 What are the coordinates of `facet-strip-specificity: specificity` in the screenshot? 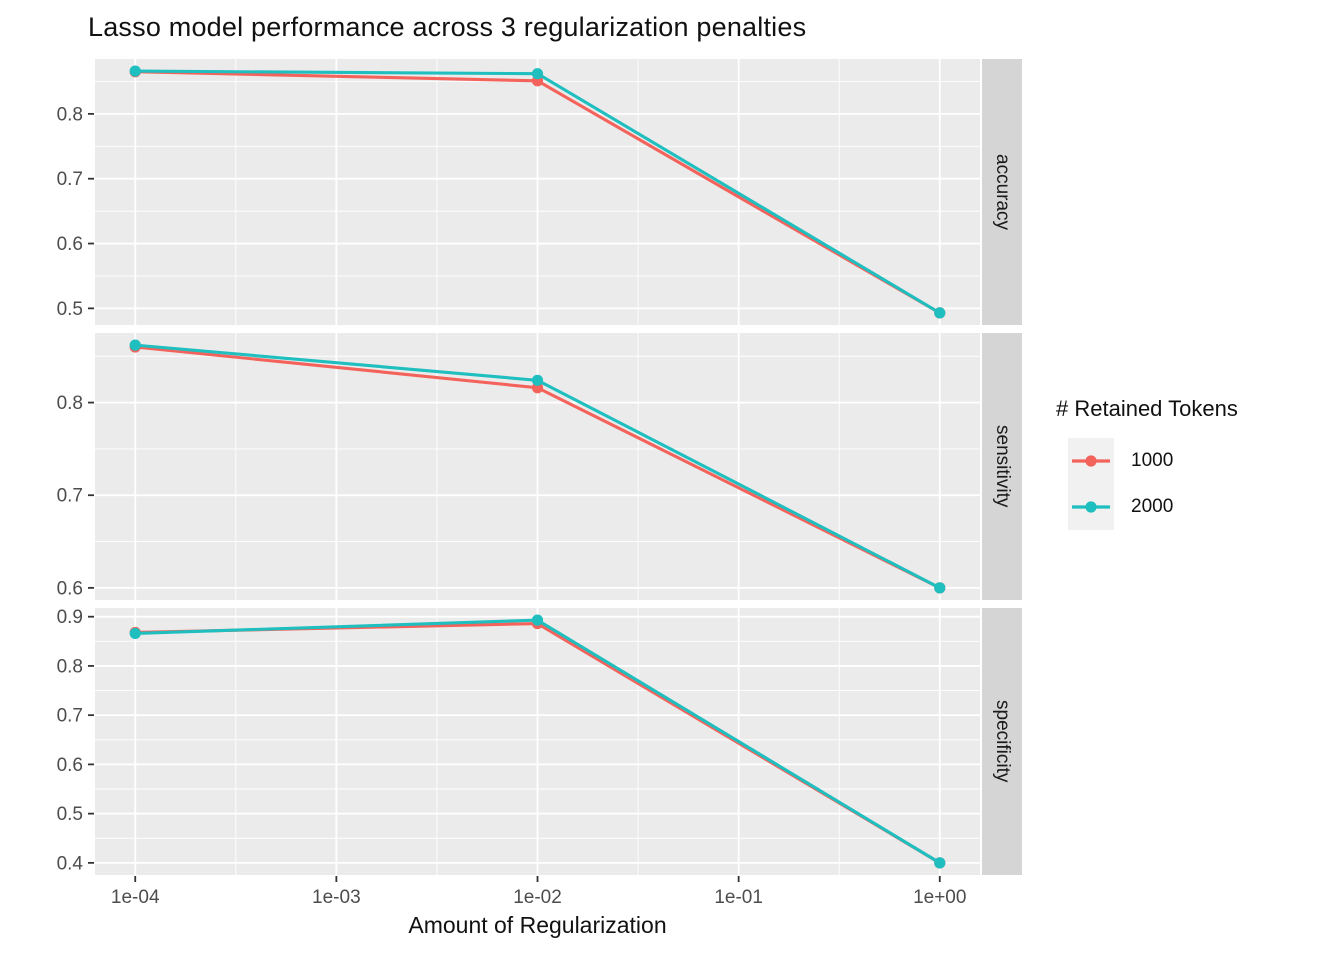 It's located at (1002, 741).